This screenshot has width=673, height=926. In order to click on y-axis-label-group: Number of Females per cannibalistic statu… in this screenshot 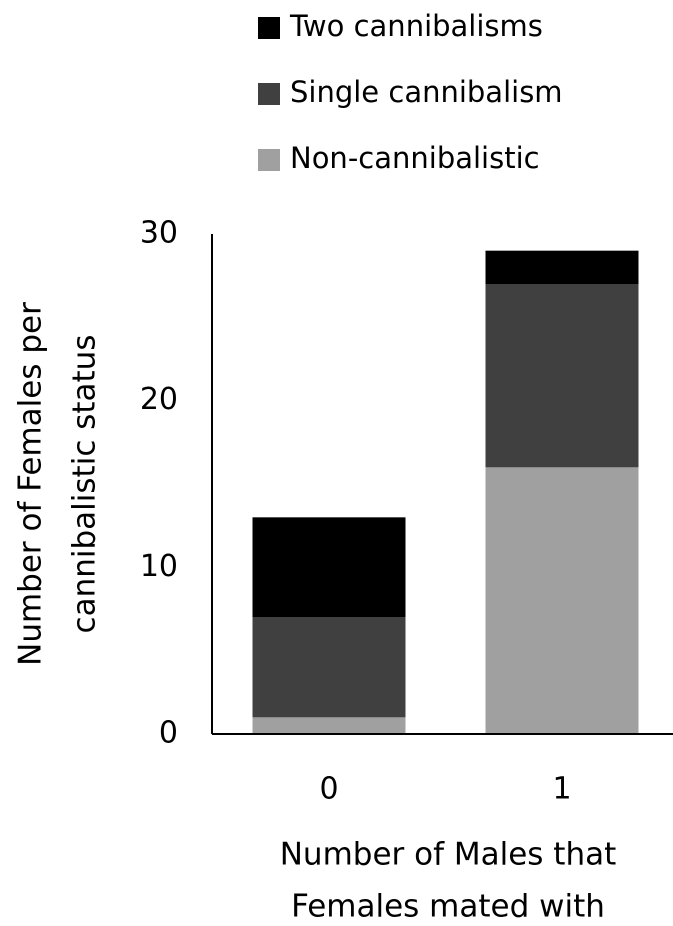, I will do `click(58, 484)`.